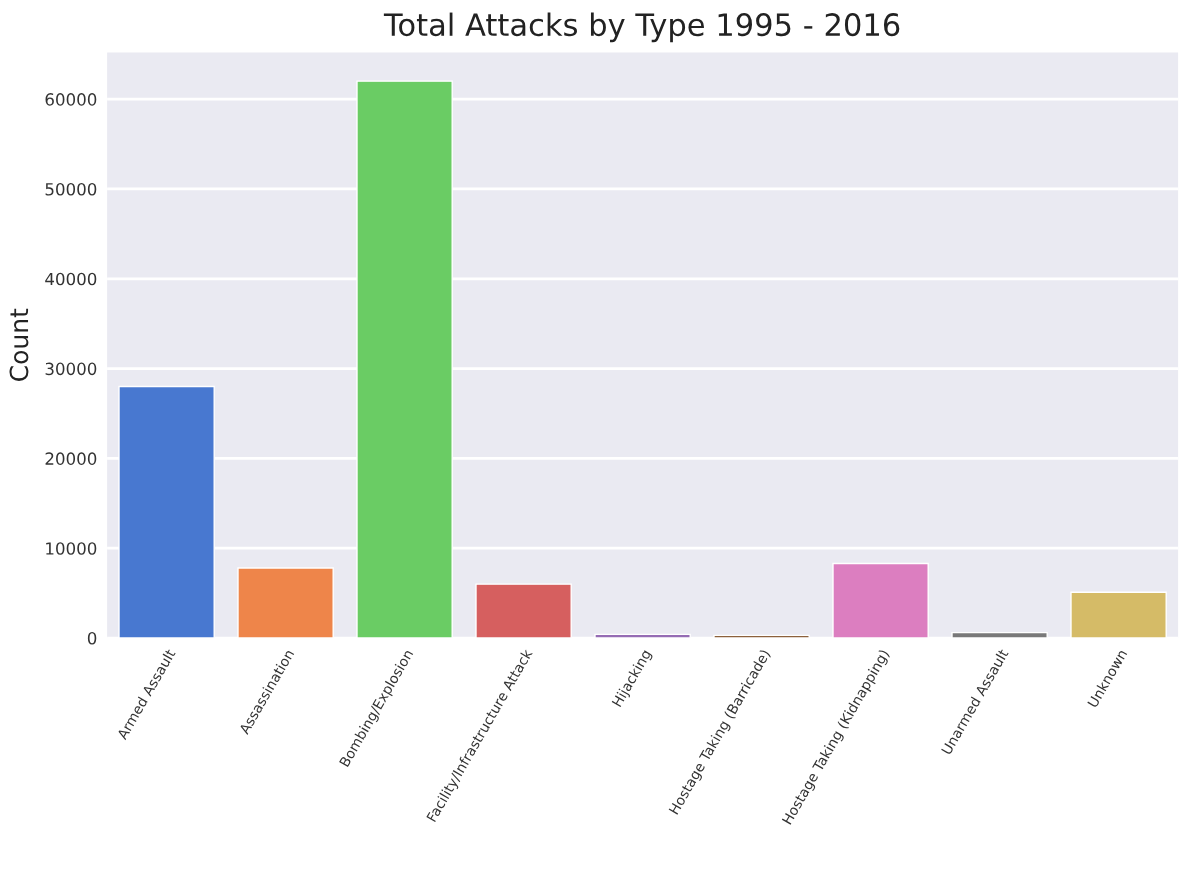  I want to click on y-tick-label: 30000, so click(71, 369).